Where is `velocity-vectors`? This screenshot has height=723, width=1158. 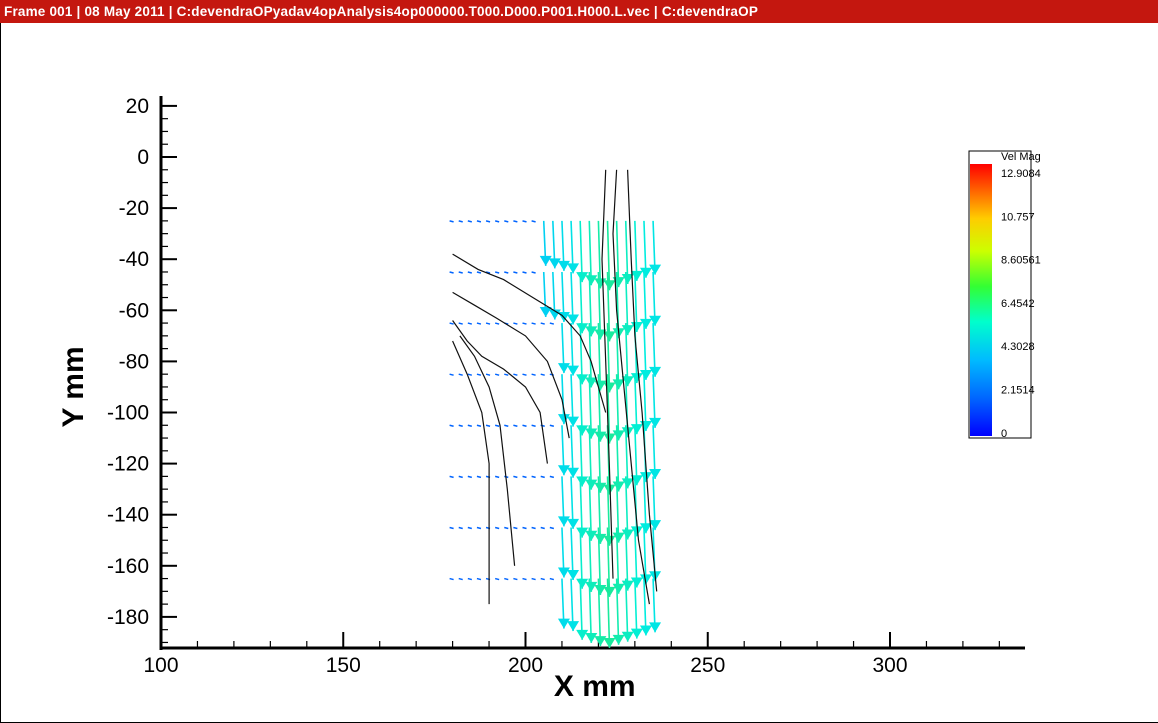 velocity-vectors is located at coordinates (555, 434).